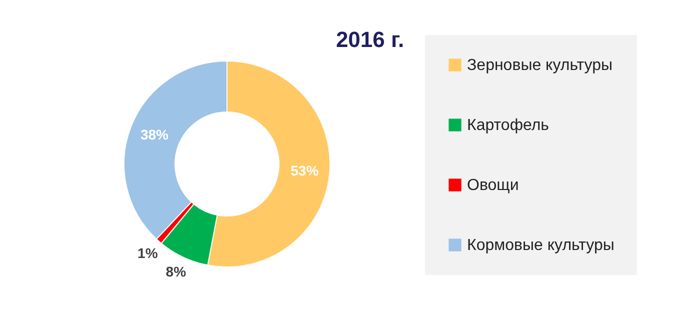  What do you see at coordinates (305, 170) in the screenshot?
I see `data-label: 53%` at bounding box center [305, 170].